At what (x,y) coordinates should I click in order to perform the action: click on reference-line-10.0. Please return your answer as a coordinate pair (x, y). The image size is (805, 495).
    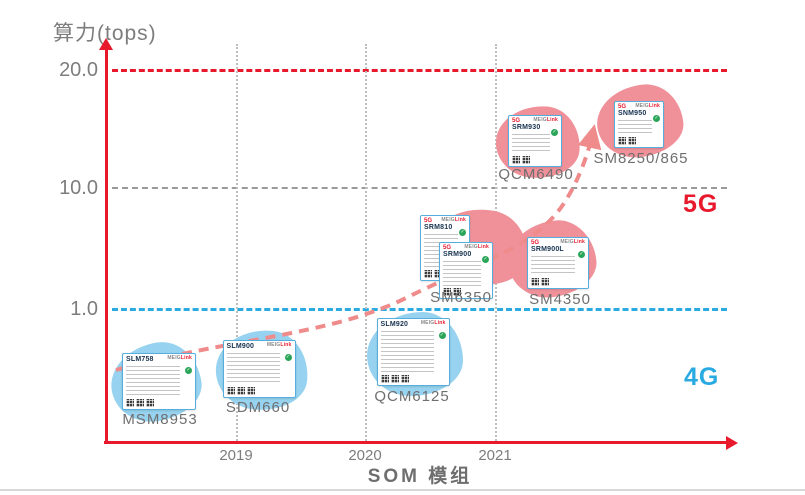
    Looking at the image, I should click on (419, 188).